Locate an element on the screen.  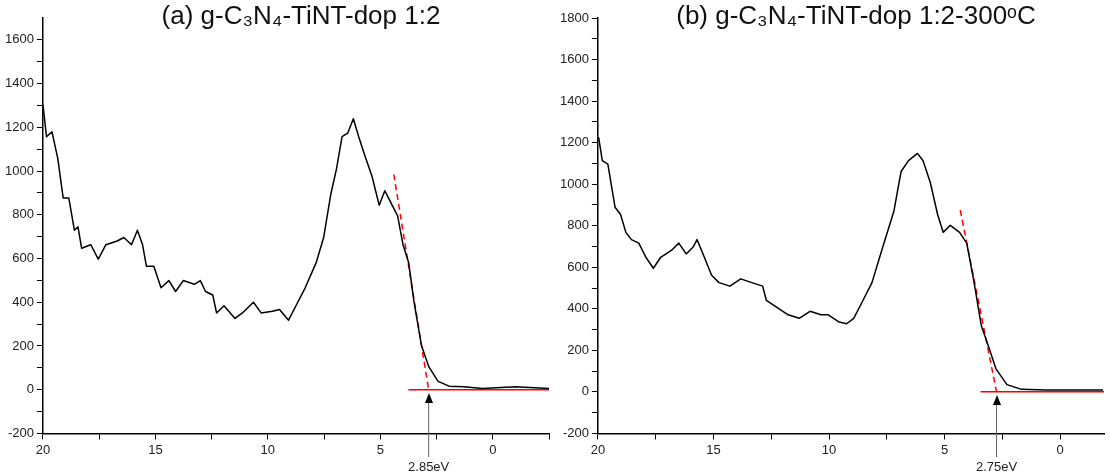
chart-title: (b) g-C₃N₄-TiNT-dop 1:2-300ᵒC is located at coordinates (856, 15).